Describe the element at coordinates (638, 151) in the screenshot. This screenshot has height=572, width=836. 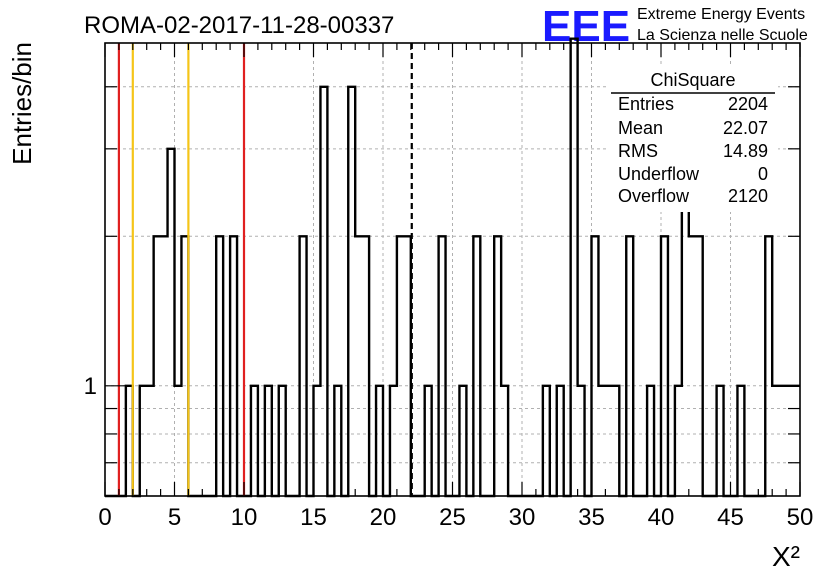
I see `stats-label-rms: RMS` at that location.